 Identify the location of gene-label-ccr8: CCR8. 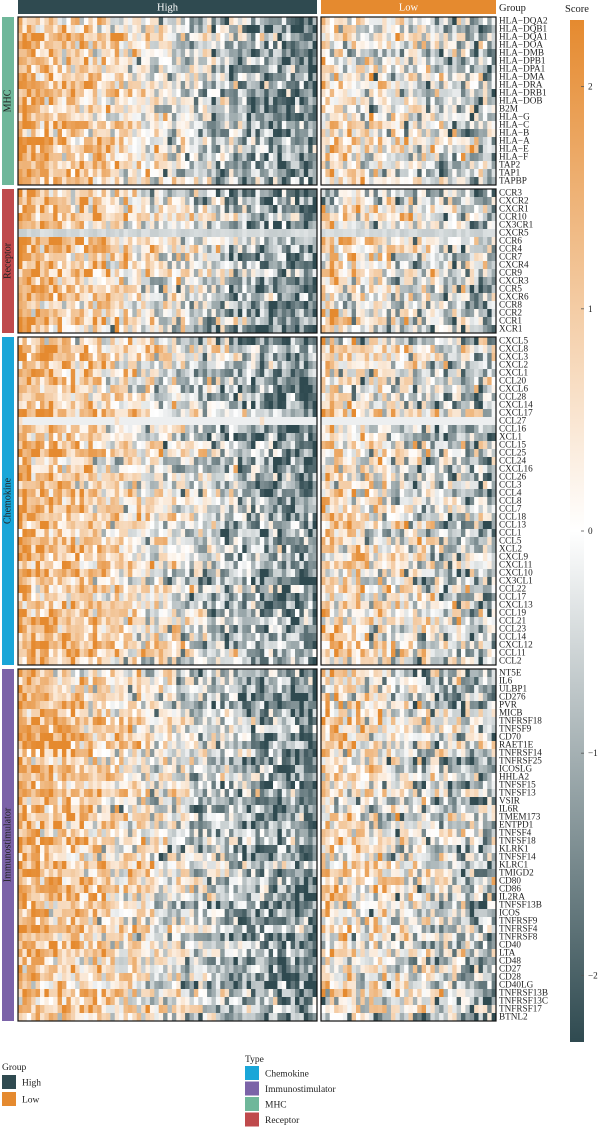
(510, 305).